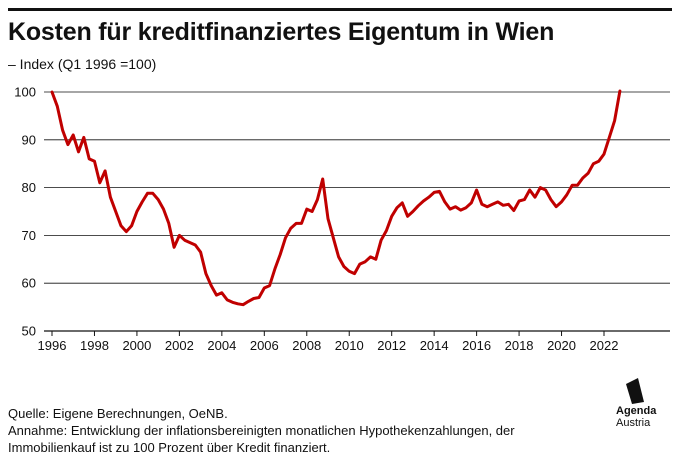  I want to click on x-tick-label: 2006, so click(264, 345).